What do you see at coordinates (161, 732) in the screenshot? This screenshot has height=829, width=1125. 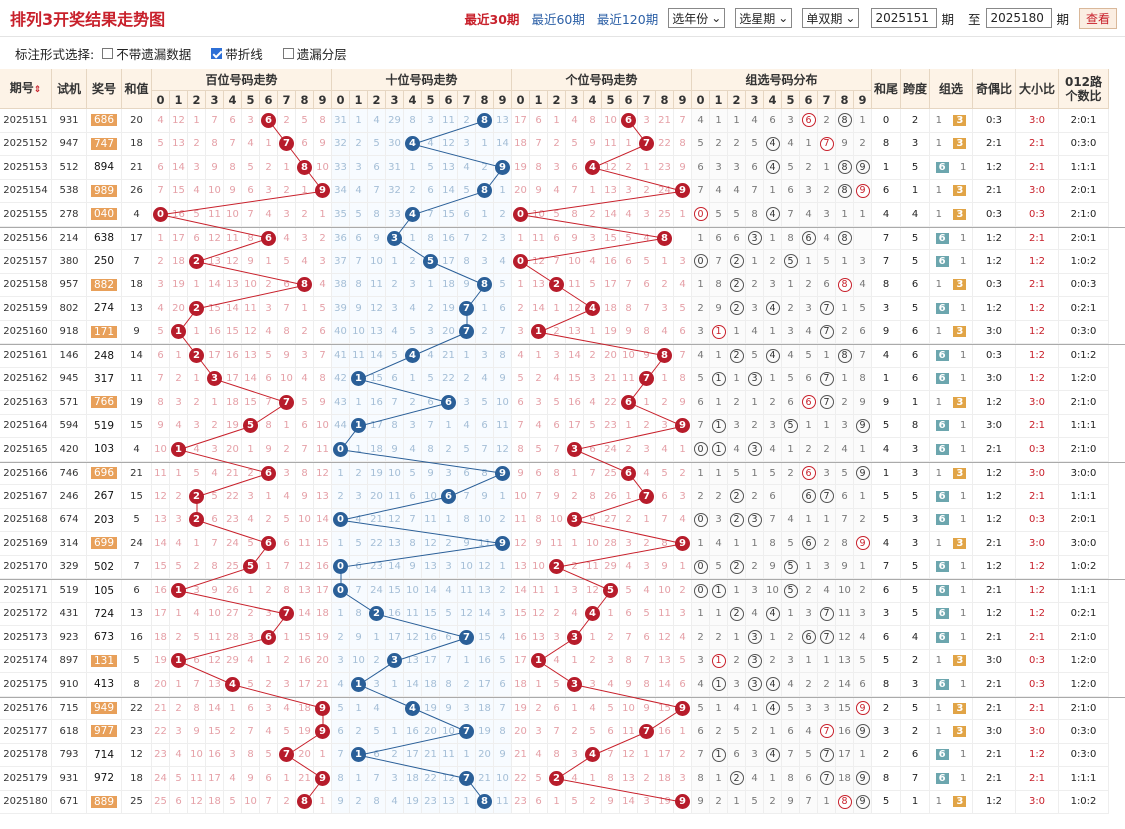 I see `trend-cell: 22` at bounding box center [161, 732].